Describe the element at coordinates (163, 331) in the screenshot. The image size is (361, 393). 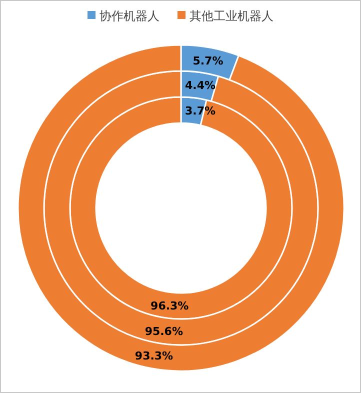
I see `data-label: 95.6%` at that location.